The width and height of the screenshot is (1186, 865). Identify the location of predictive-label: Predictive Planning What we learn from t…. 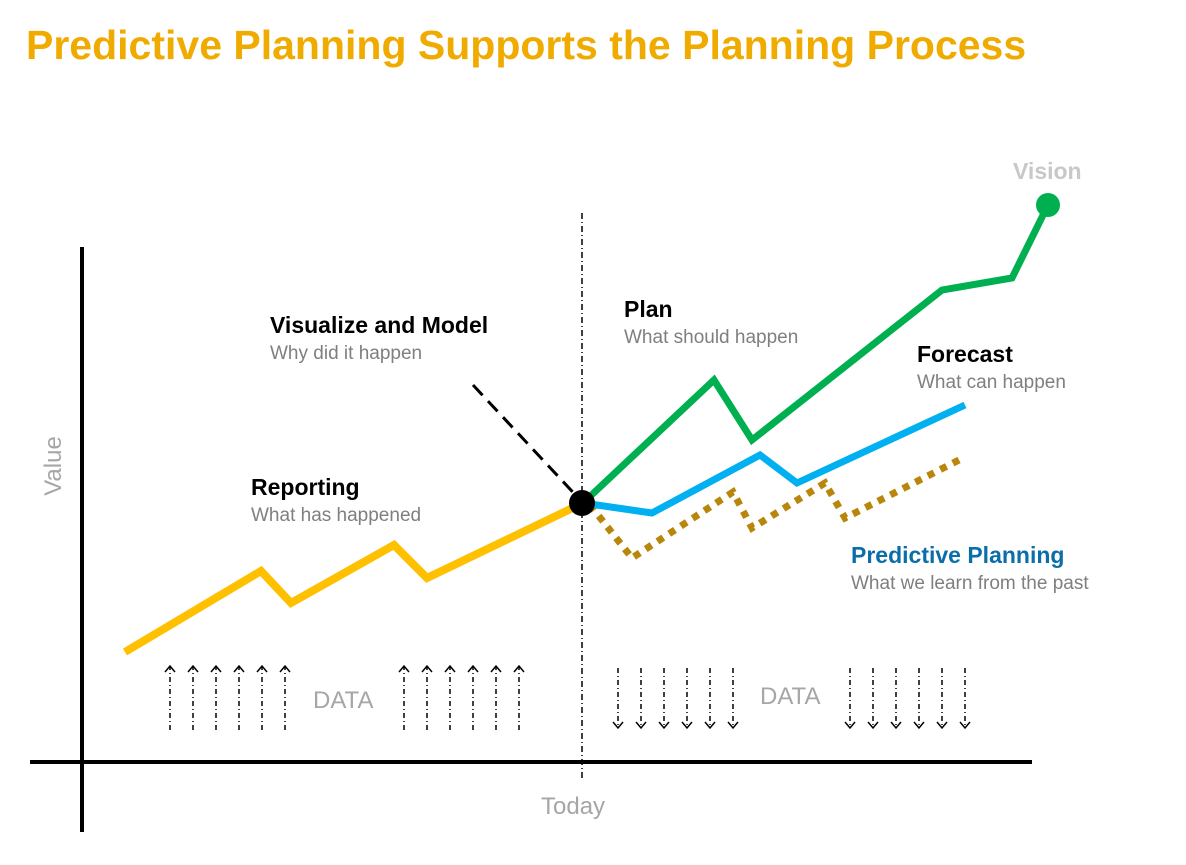
(970, 568).